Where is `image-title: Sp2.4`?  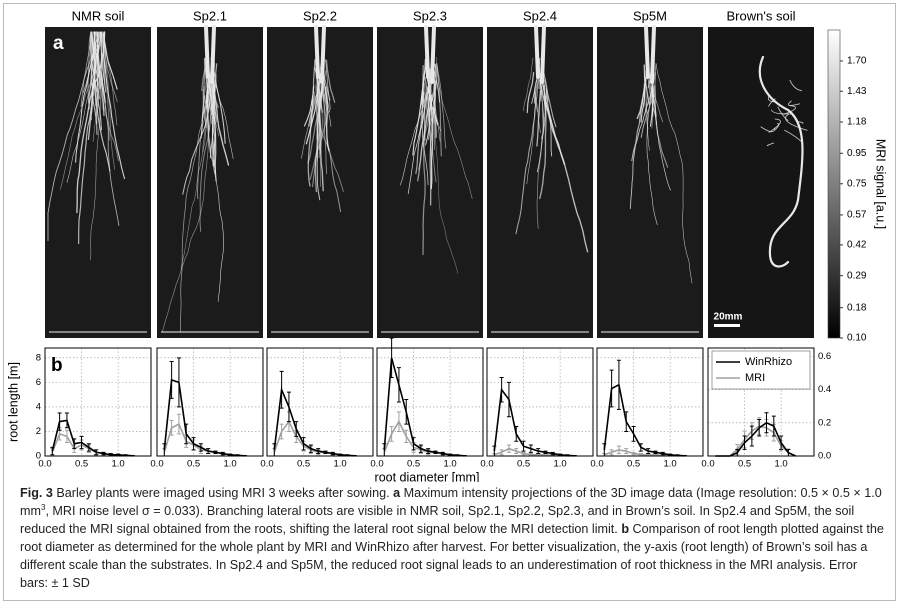 image-title: Sp2.4 is located at coordinates (540, 15).